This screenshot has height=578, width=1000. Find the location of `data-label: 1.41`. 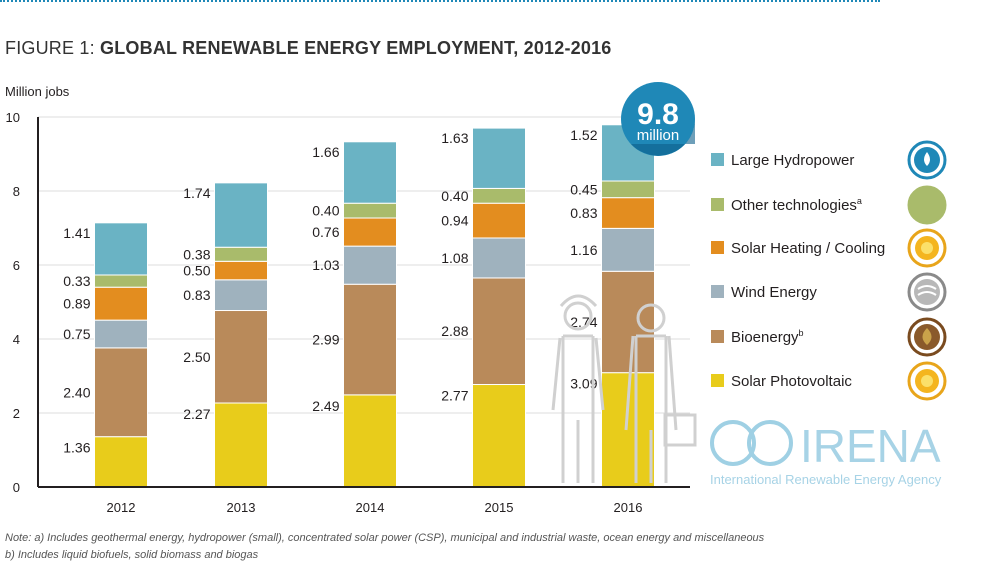

data-label: 1.41 is located at coordinates (76, 233).